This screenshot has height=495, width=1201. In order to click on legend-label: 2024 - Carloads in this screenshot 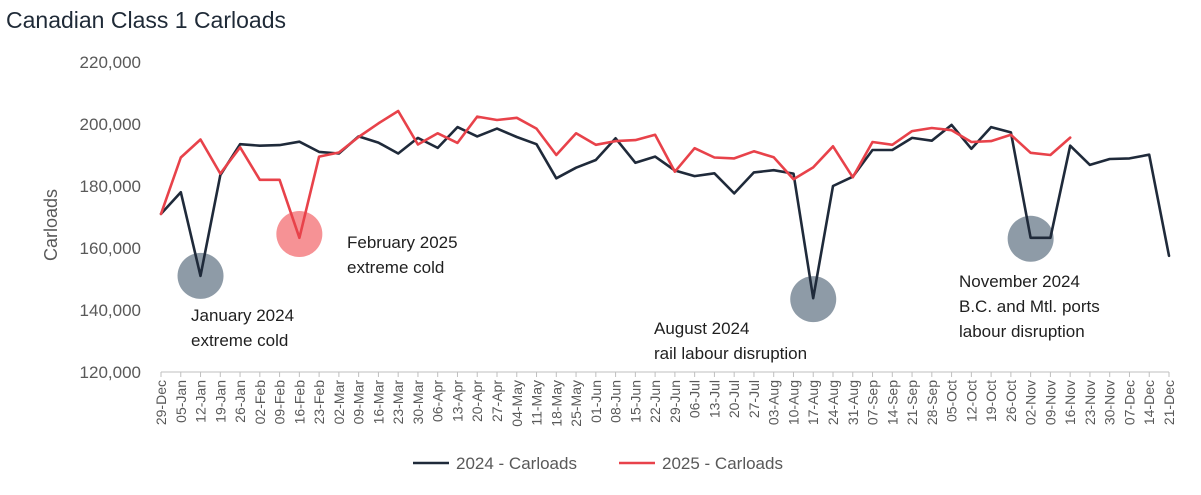, I will do `click(516, 463)`.